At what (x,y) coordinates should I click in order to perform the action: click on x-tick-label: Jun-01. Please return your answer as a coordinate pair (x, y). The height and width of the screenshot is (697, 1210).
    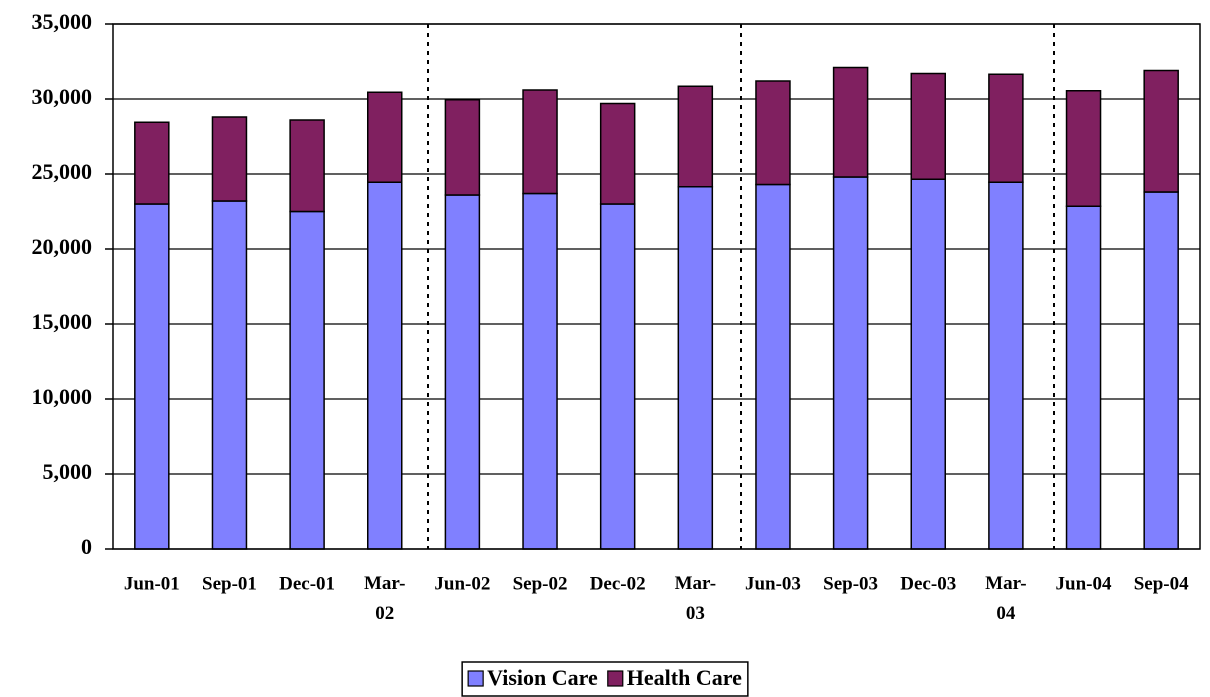
    Looking at the image, I should click on (152, 583).